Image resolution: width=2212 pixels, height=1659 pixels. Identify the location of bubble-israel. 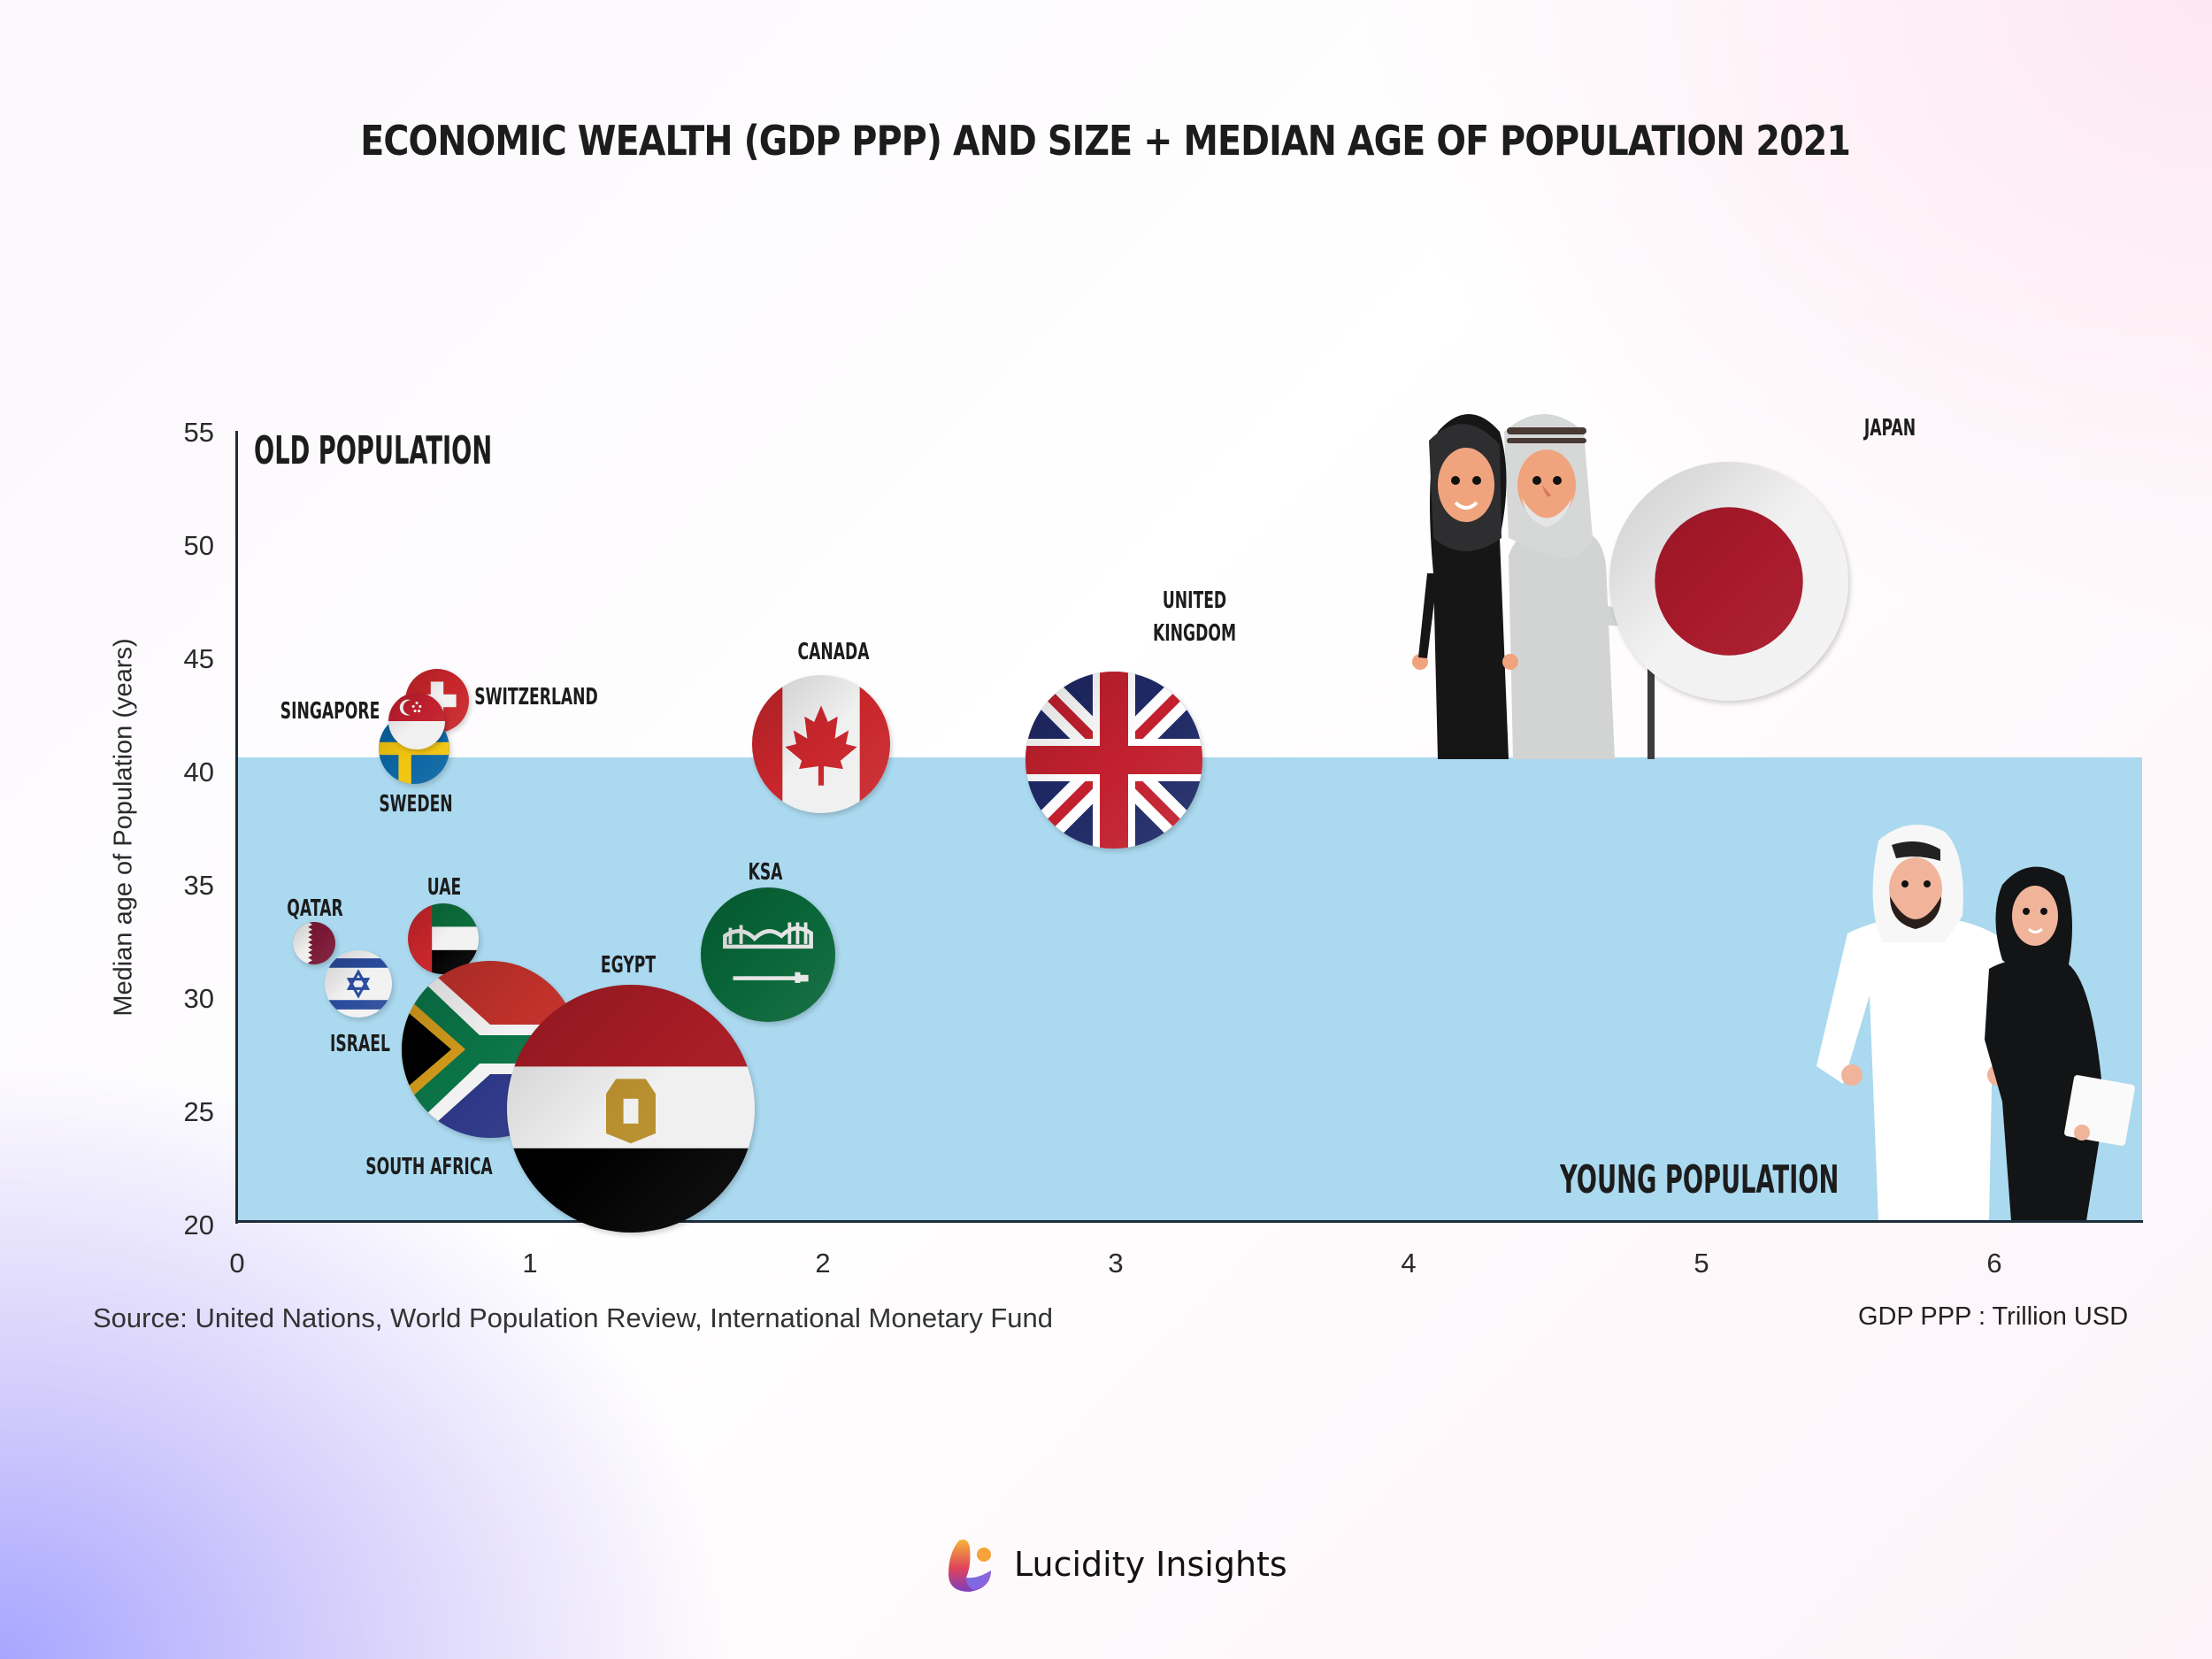
(359, 984).